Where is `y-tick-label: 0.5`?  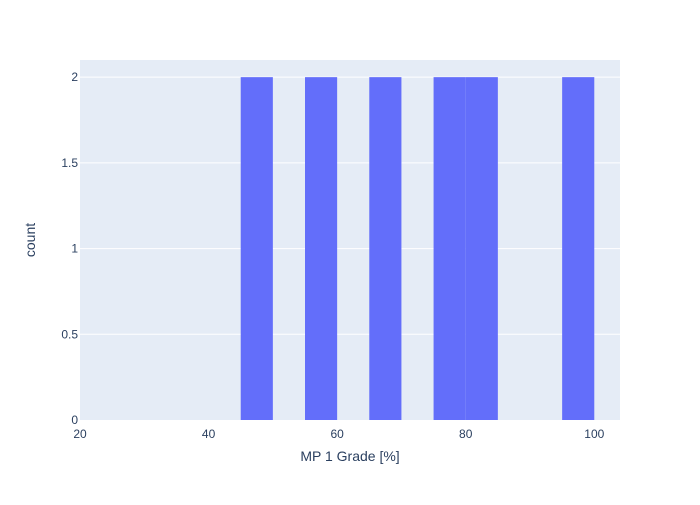 y-tick-label: 0.5 is located at coordinates (69, 334).